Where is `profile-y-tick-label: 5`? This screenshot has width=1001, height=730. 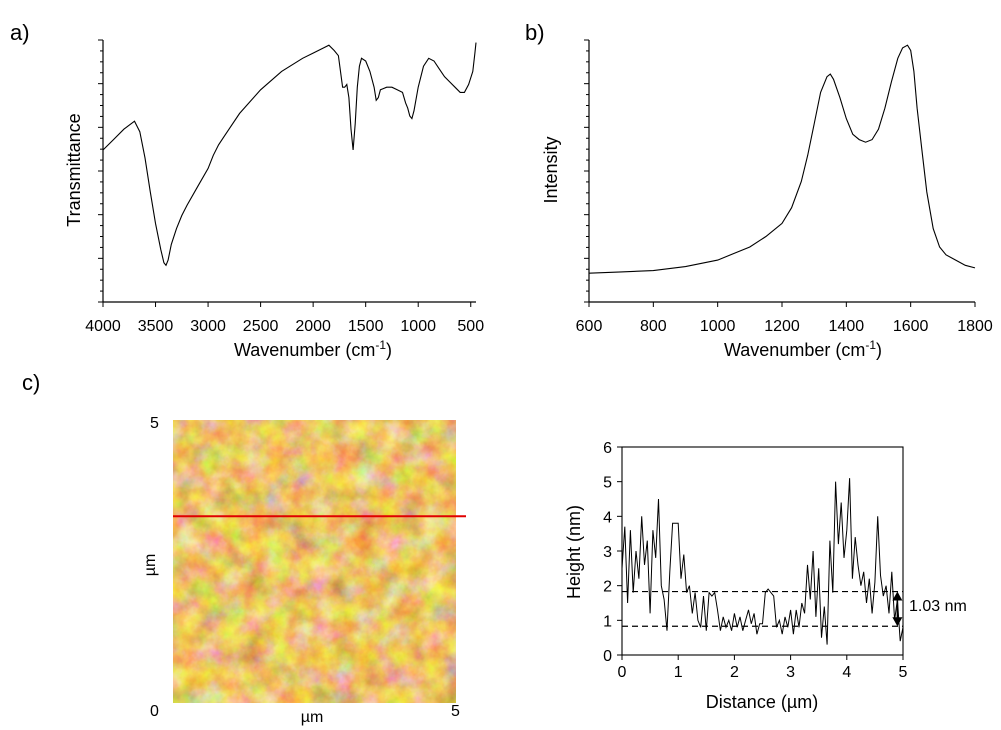
profile-y-tick-label: 5 is located at coordinates (607, 483).